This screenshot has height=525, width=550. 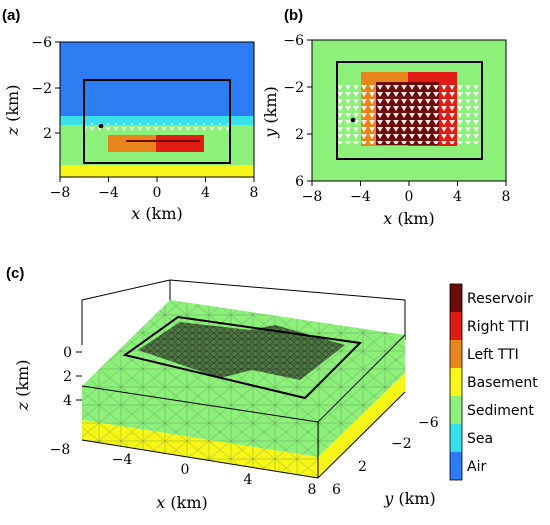 I want to click on legend-swatch-left-tti, so click(x=456, y=354).